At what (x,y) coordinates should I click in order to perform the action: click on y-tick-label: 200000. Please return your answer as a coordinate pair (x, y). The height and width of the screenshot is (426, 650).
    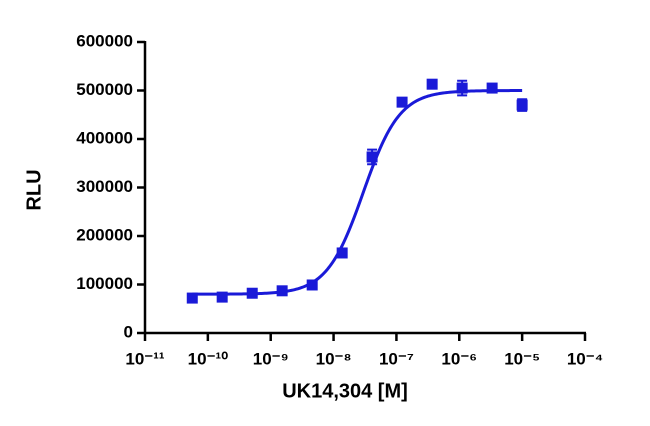
    Looking at the image, I should click on (104, 234).